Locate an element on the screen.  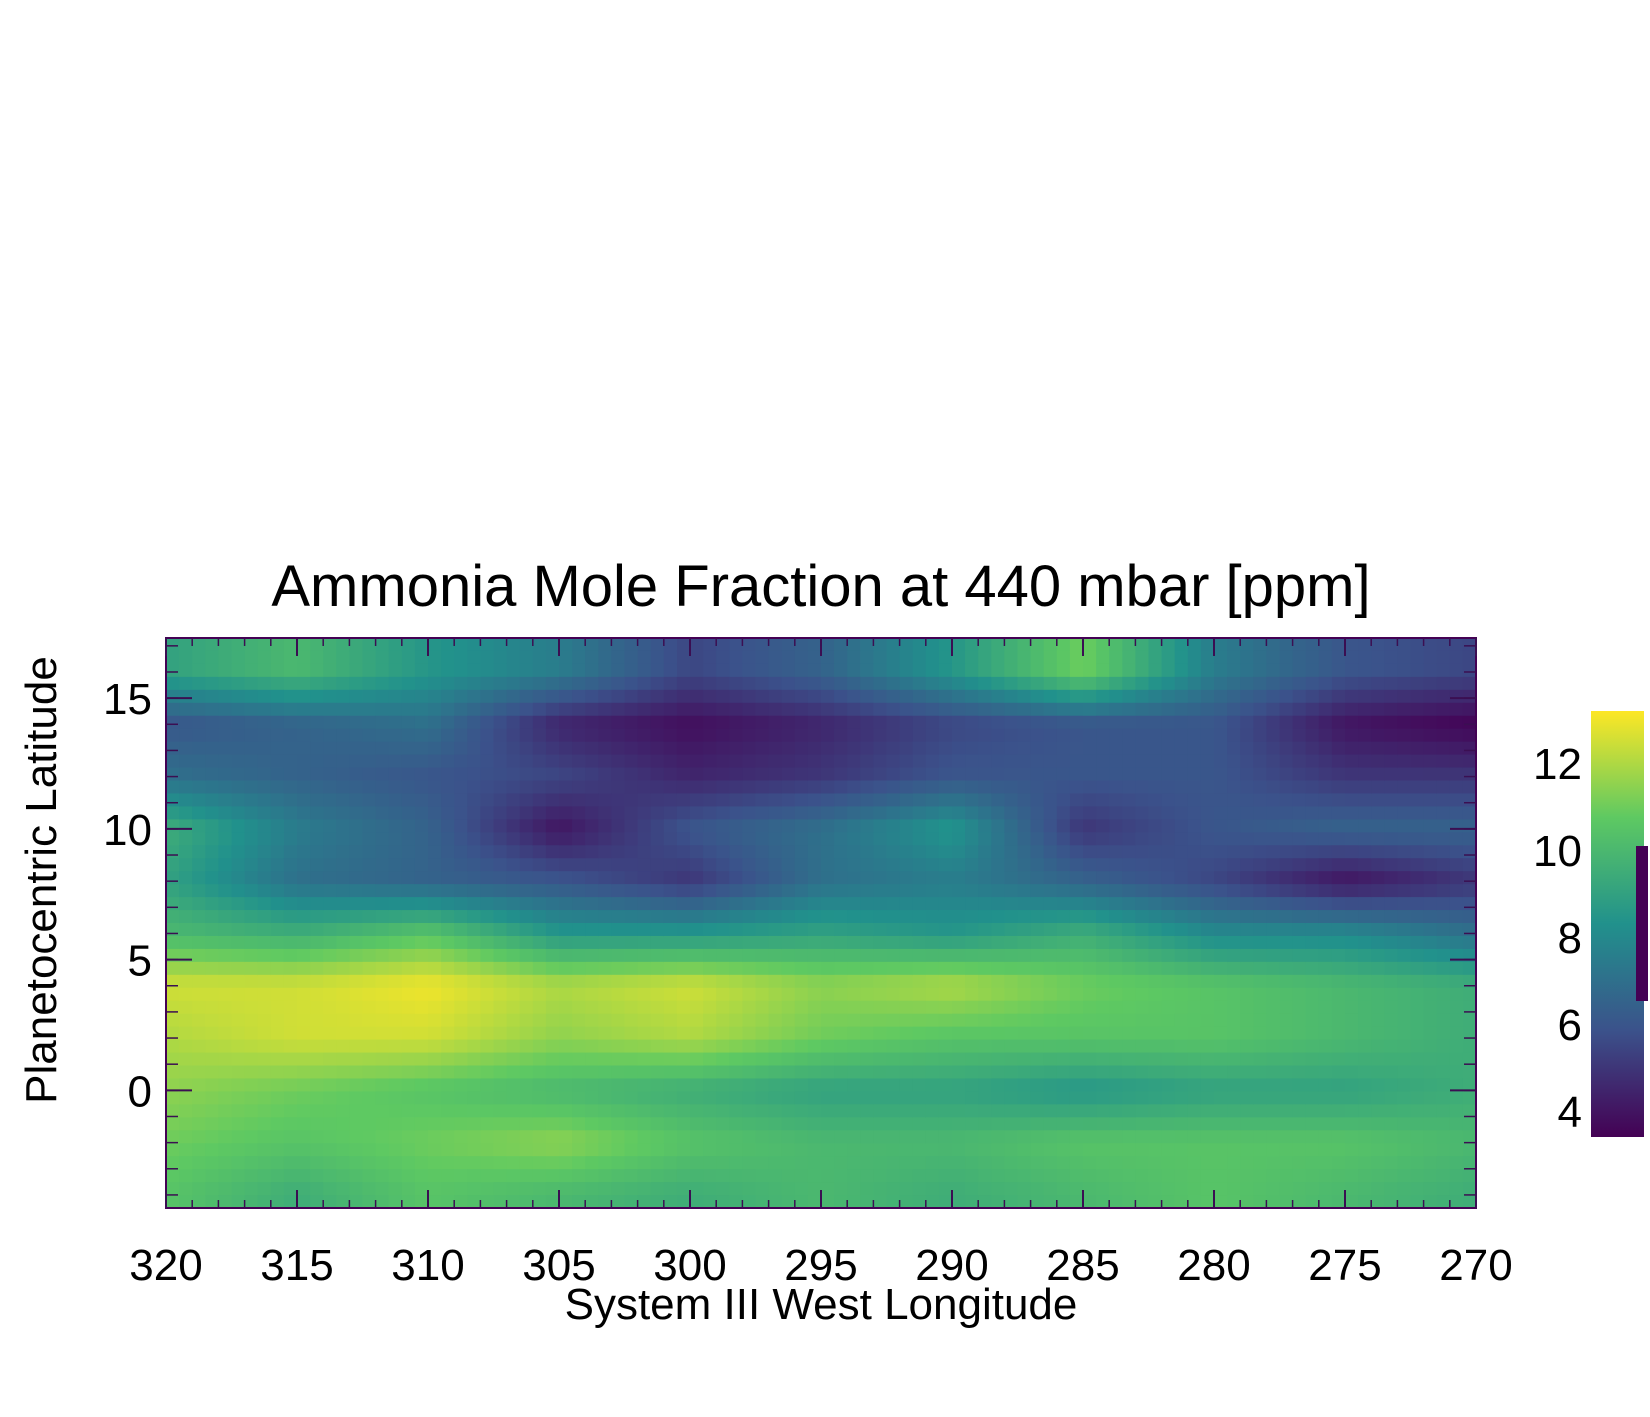
x-axis-label: System III West Longitude is located at coordinates (821, 1304).